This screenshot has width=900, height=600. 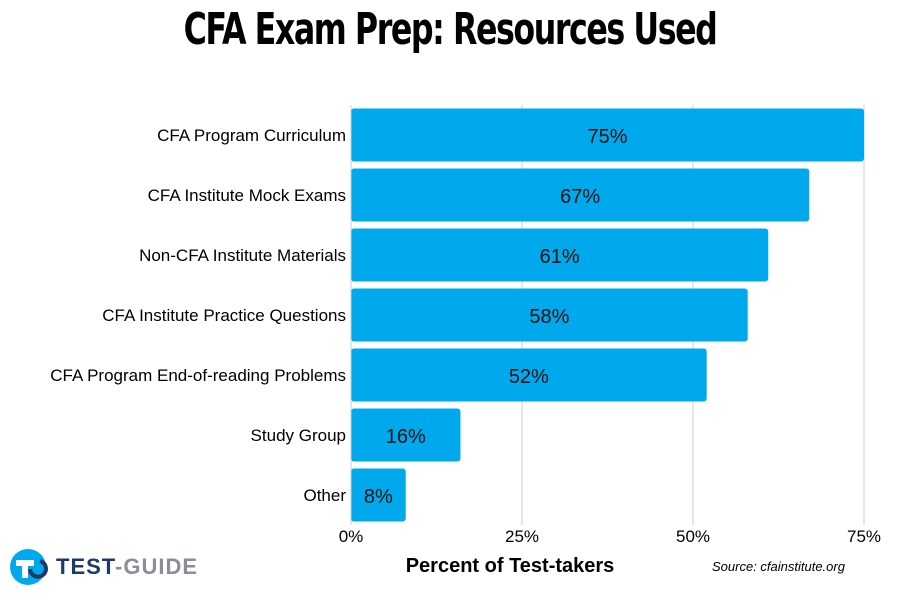 What do you see at coordinates (224, 315) in the screenshot?
I see `category-label: CFA Institute Practice Questions` at bounding box center [224, 315].